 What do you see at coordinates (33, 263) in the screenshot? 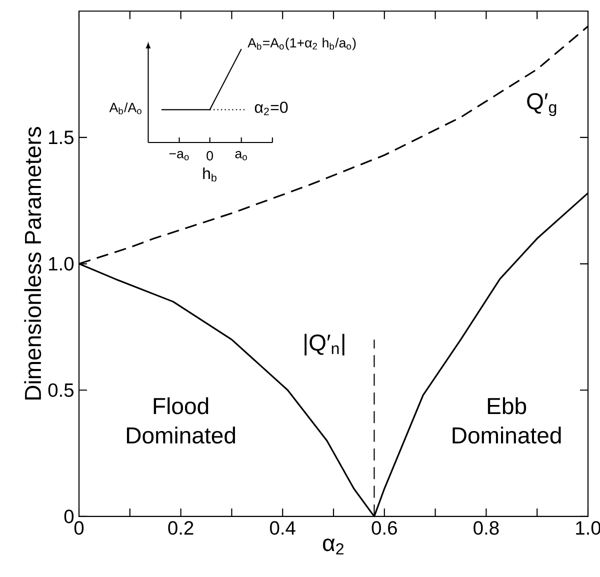
I see `y-axis-title: Dimensionless Parameters` at bounding box center [33, 263].